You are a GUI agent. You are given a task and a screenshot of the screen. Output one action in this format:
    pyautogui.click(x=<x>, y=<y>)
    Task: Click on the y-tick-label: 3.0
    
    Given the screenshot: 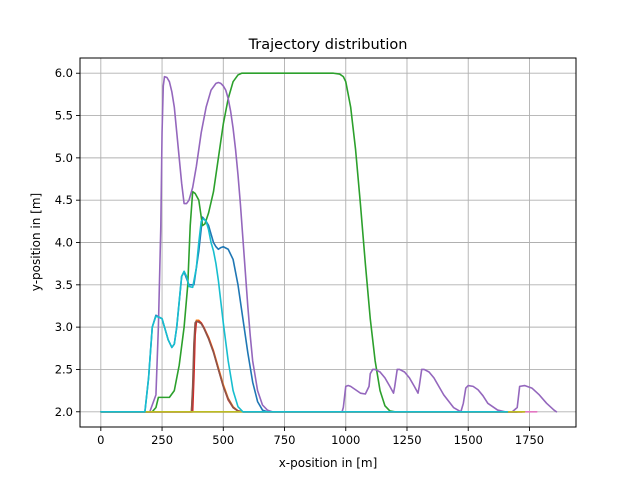 What is the action you would take?
    pyautogui.click(x=64, y=327)
    